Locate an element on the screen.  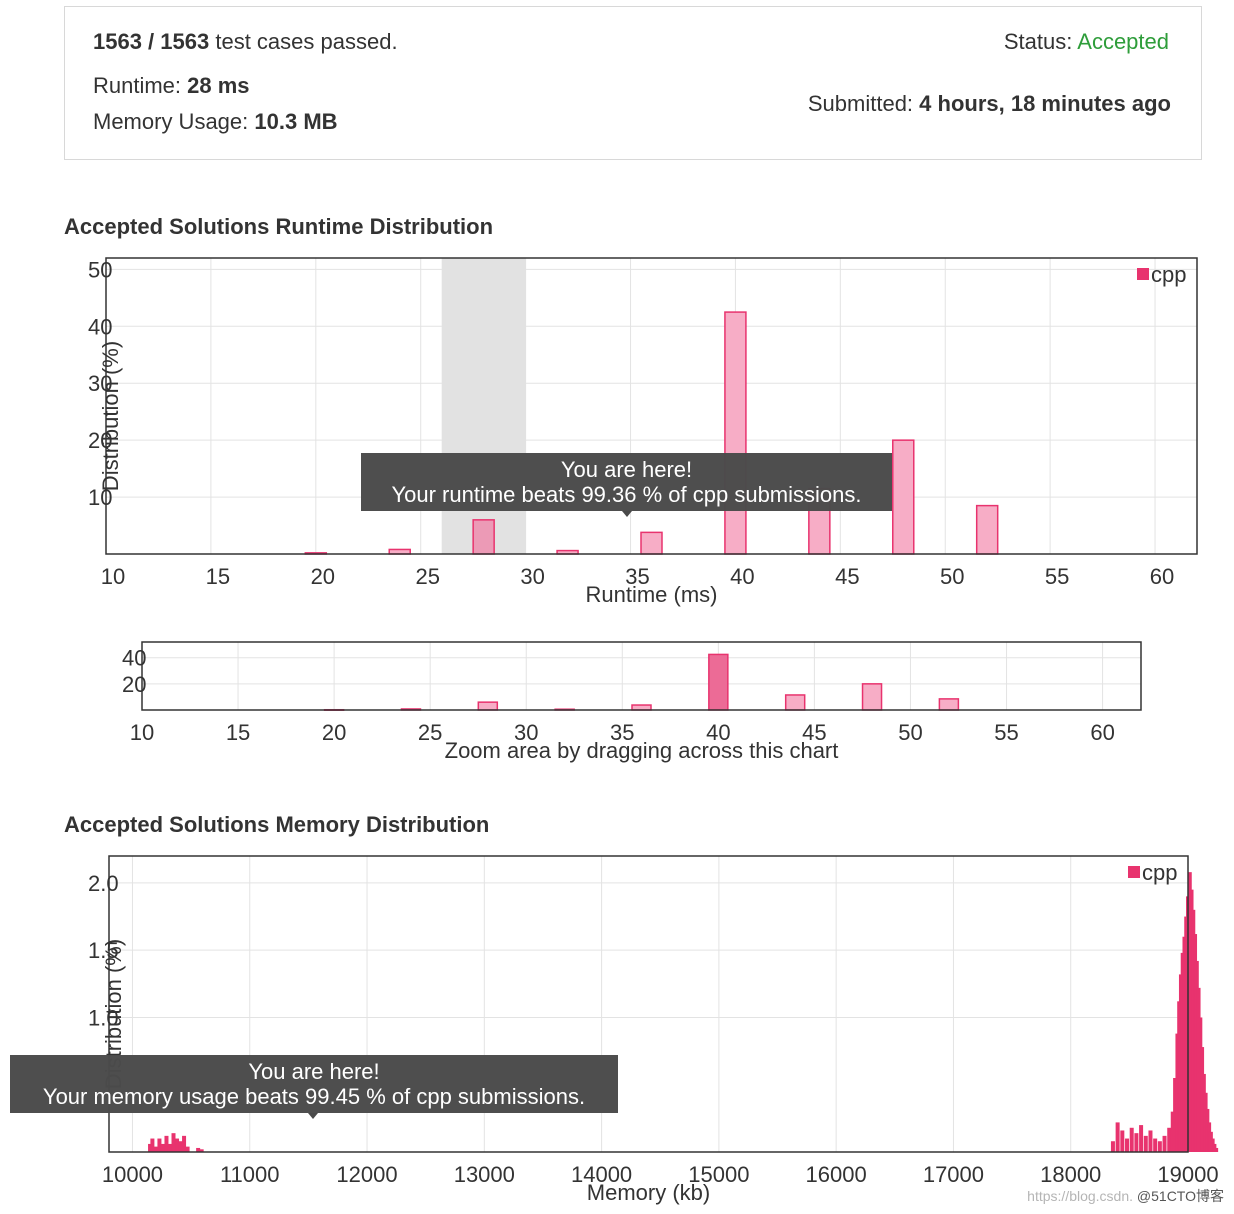
status-summary: Status: Accepted is located at coordinates (1086, 42).